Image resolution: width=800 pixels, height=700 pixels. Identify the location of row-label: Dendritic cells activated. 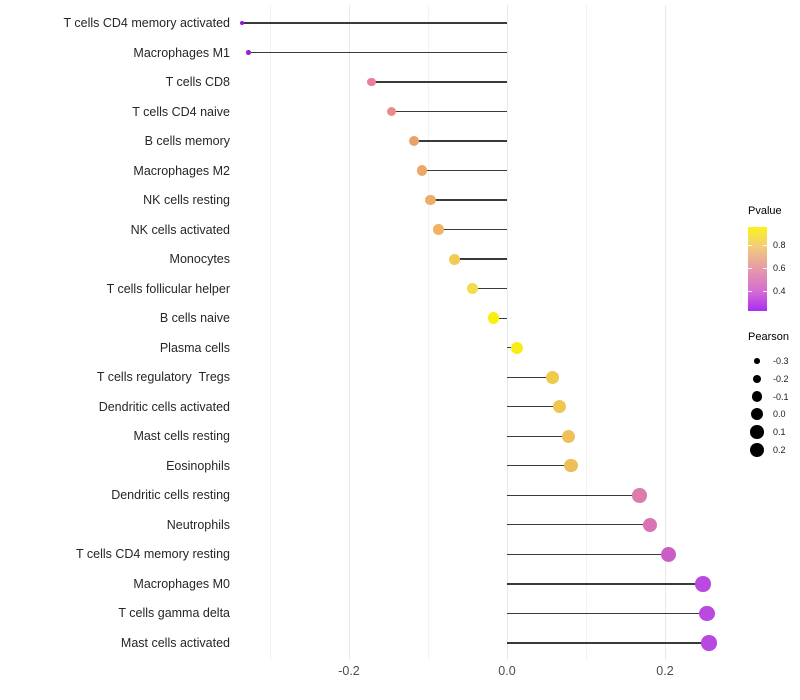
(164, 406).